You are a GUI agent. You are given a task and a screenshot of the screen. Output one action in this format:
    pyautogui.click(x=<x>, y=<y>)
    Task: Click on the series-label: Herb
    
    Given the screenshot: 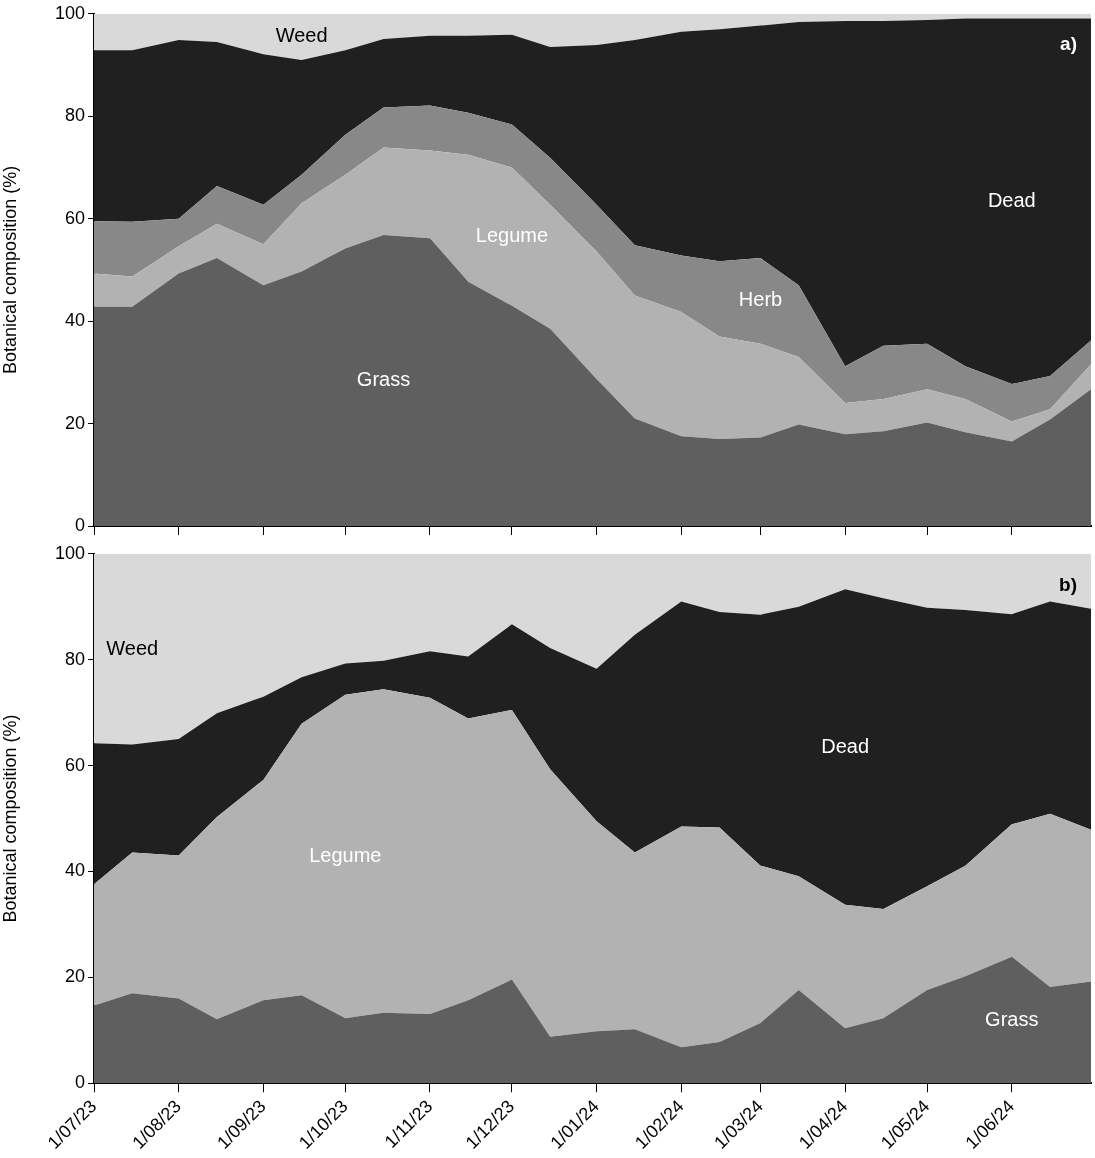 What is the action you would take?
    pyautogui.click(x=760, y=299)
    